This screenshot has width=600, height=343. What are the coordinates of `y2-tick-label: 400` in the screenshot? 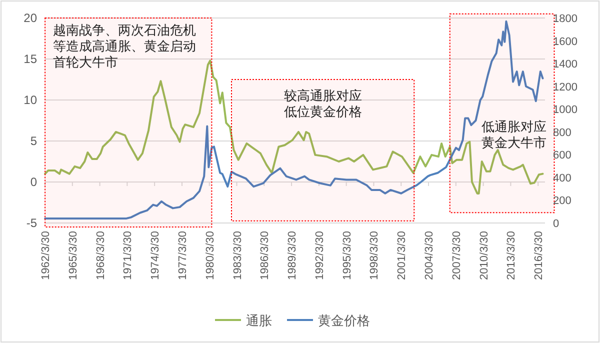 It's located at (562, 178).